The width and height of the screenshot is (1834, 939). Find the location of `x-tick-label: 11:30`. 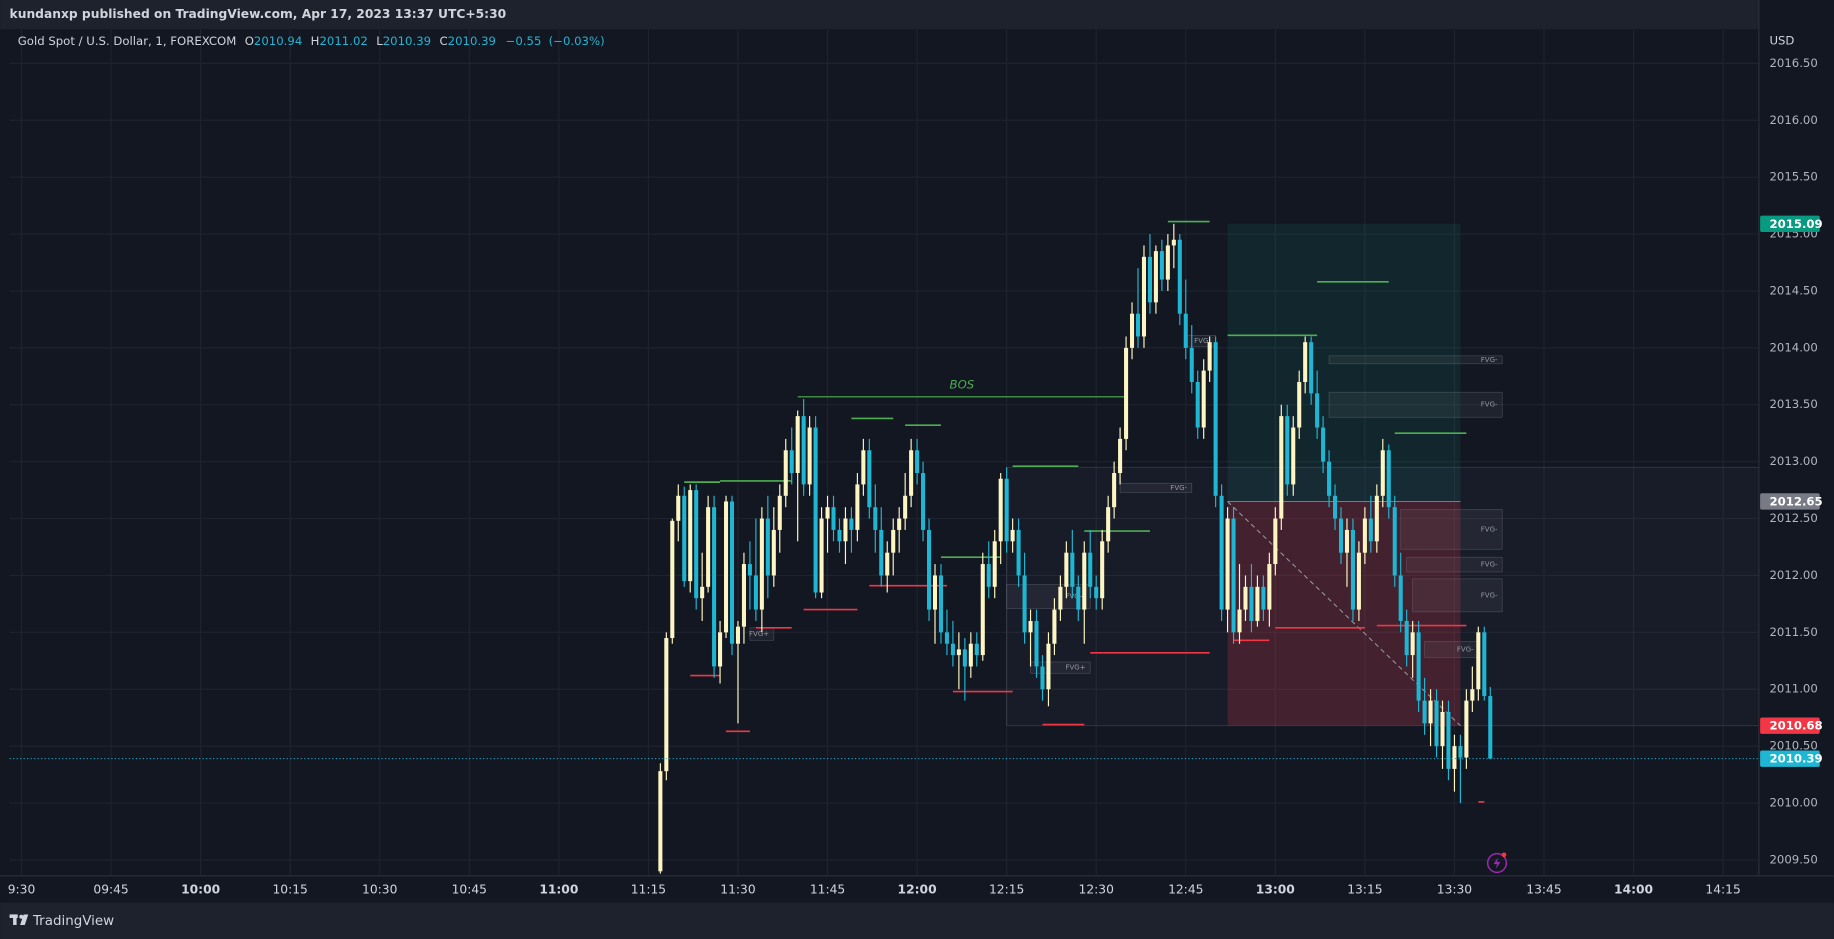

x-tick-label: 11:30 is located at coordinates (737, 889).